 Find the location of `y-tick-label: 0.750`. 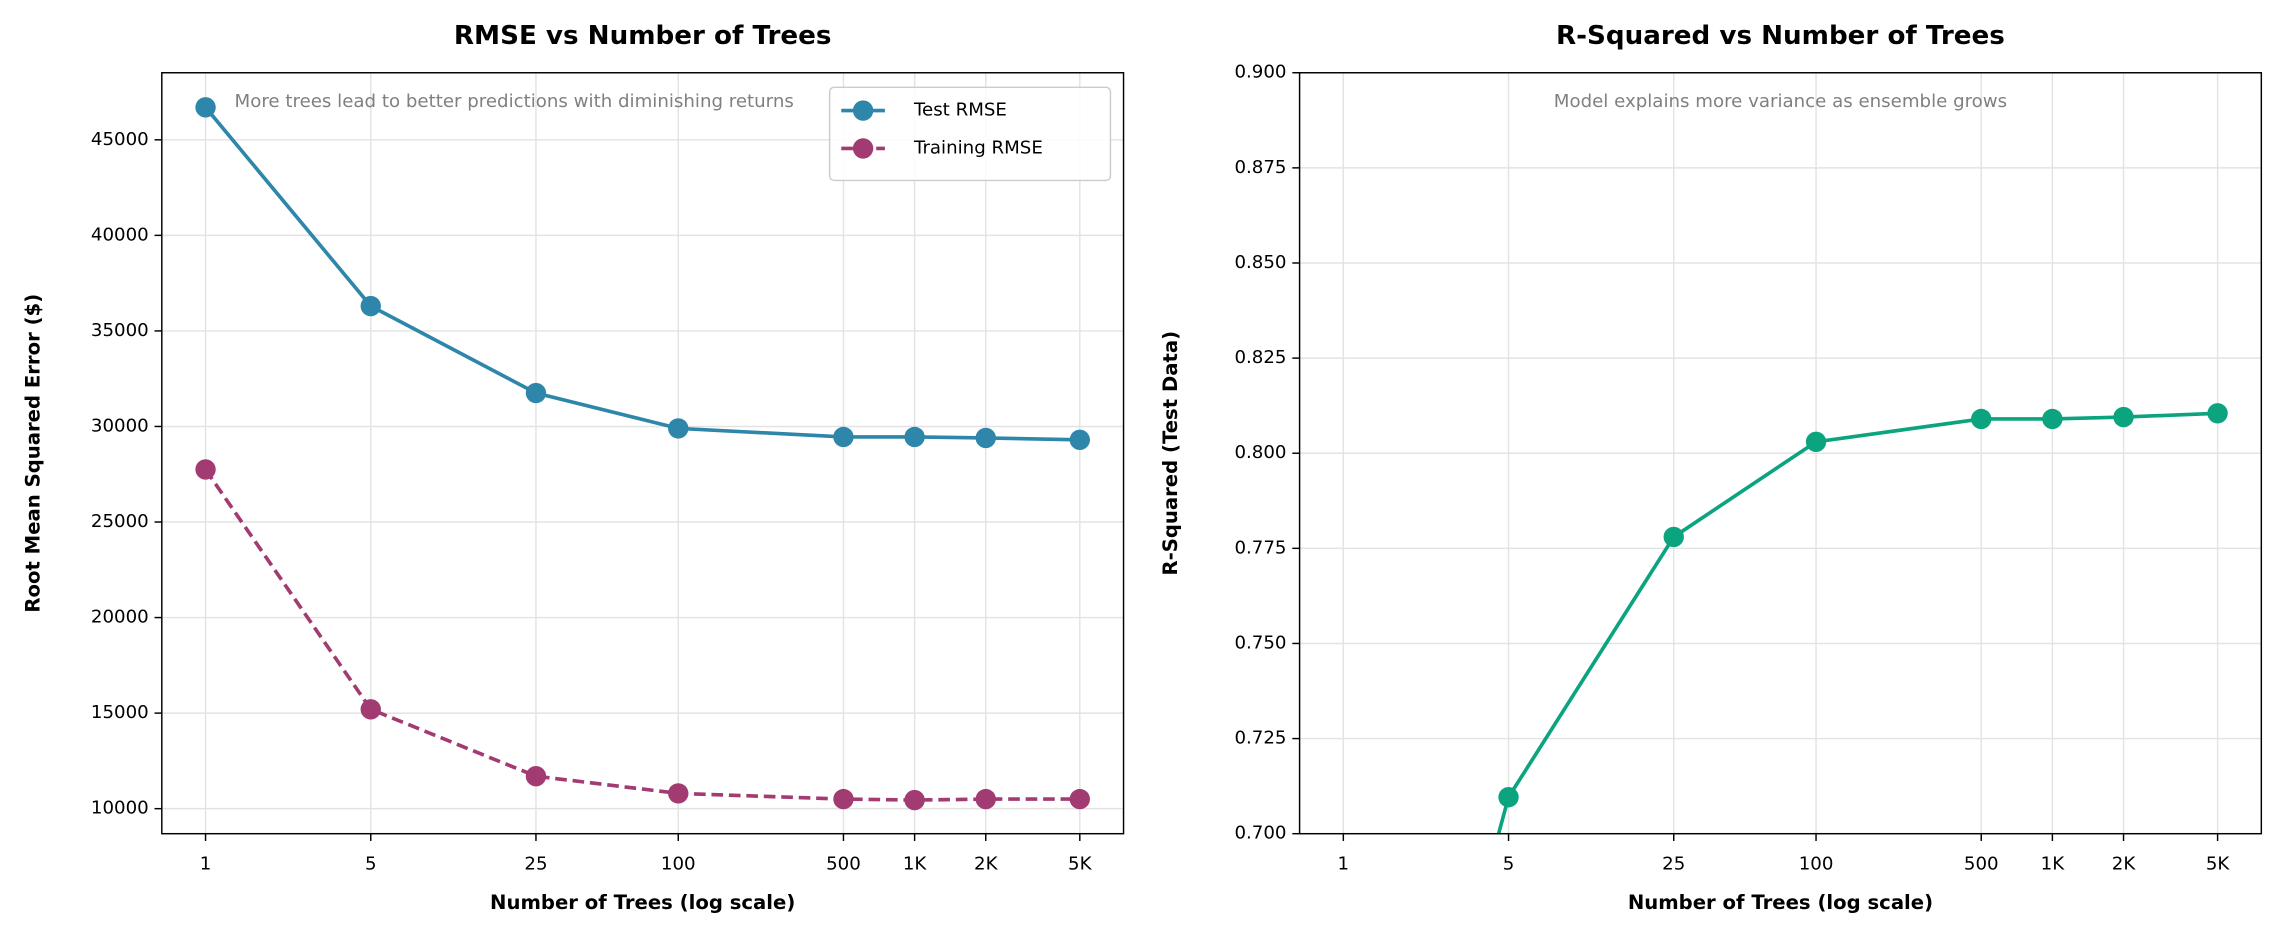

y-tick-label: 0.750 is located at coordinates (1260, 642).